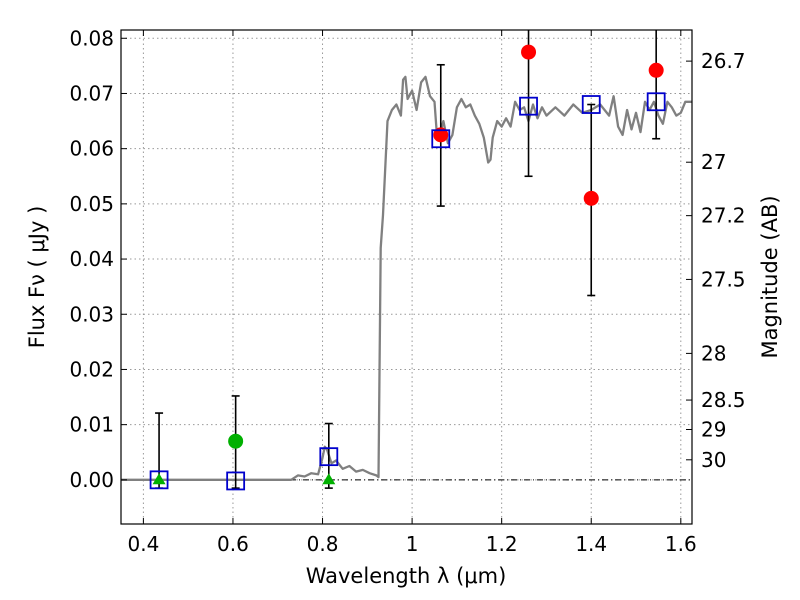  I want to click on x-tick-label: 1.6, so click(681, 544).